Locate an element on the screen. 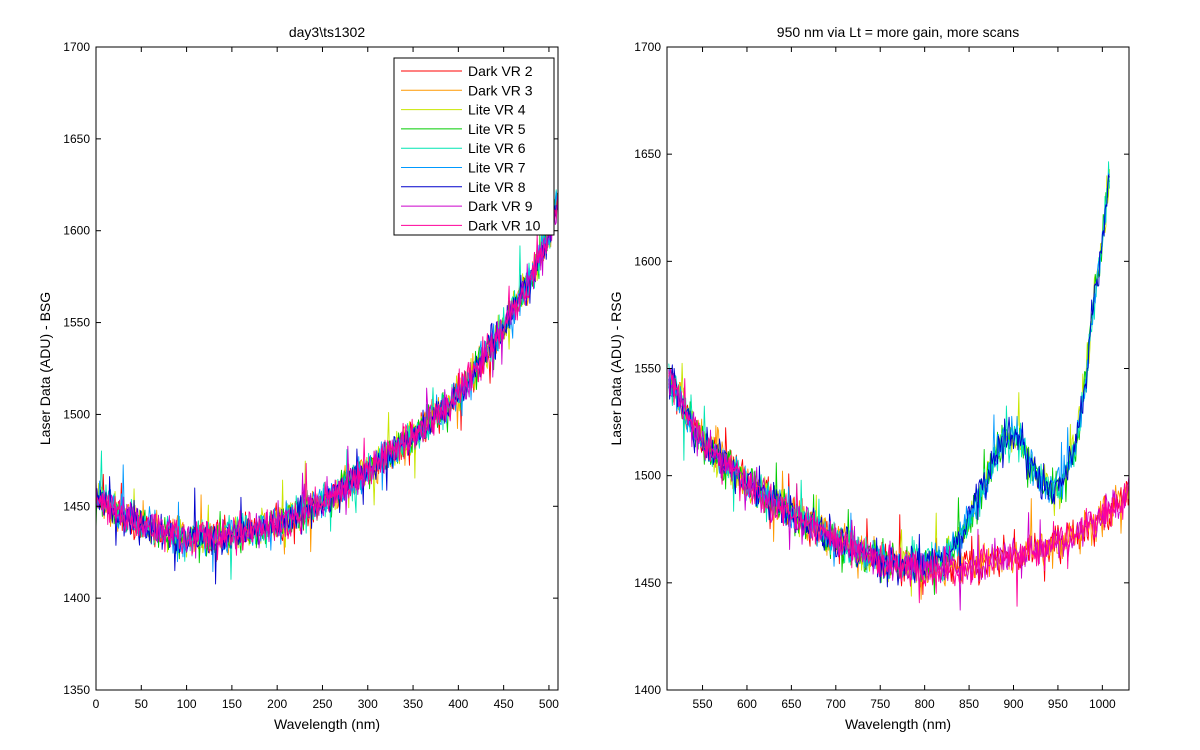 Image resolution: width=1200 pixels, height=750 pixels. right-x-tick-label: 650 is located at coordinates (791, 704).